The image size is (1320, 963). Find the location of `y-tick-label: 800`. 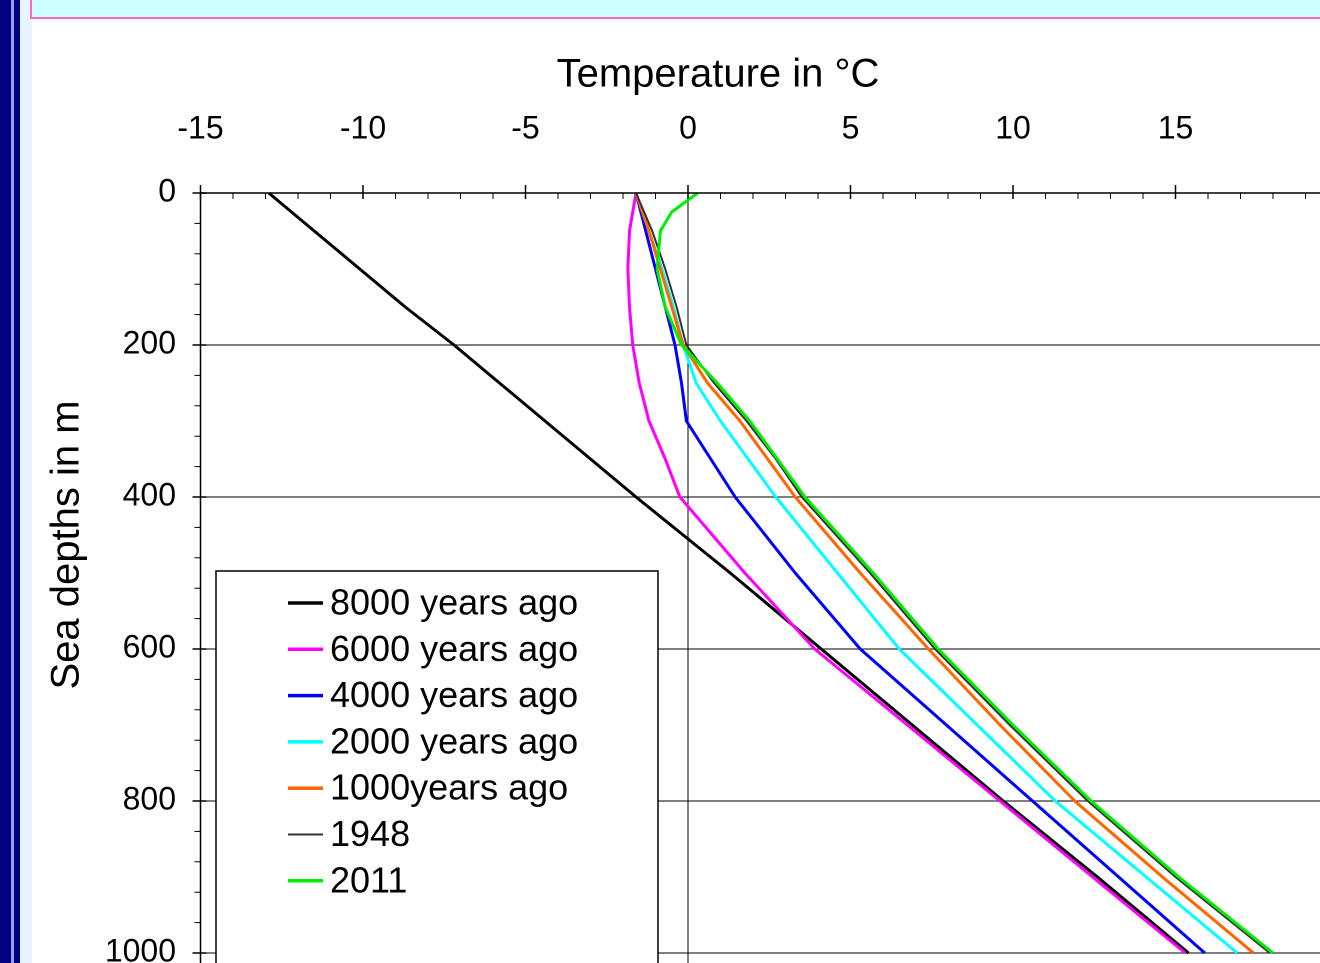

y-tick-label: 800 is located at coordinates (149, 798).